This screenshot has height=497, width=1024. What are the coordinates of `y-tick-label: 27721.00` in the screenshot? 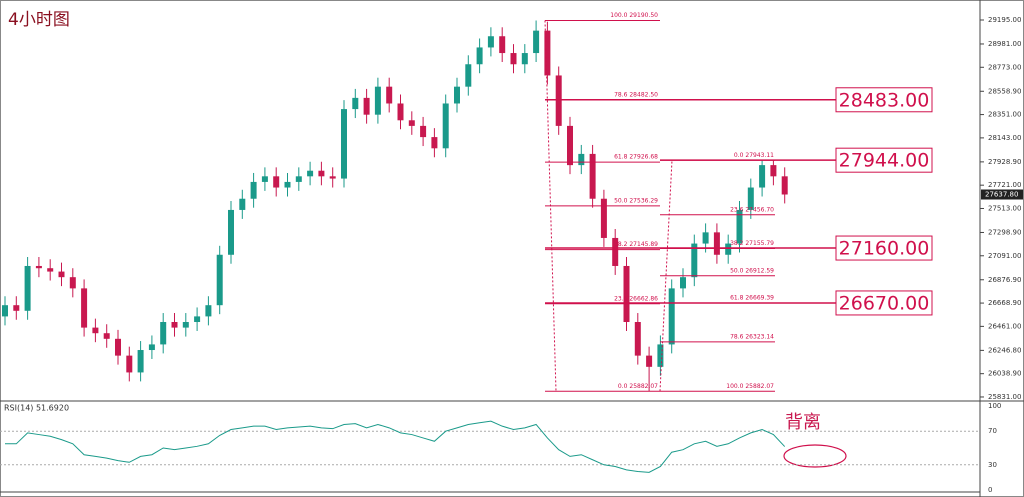 It's located at (1004, 185).